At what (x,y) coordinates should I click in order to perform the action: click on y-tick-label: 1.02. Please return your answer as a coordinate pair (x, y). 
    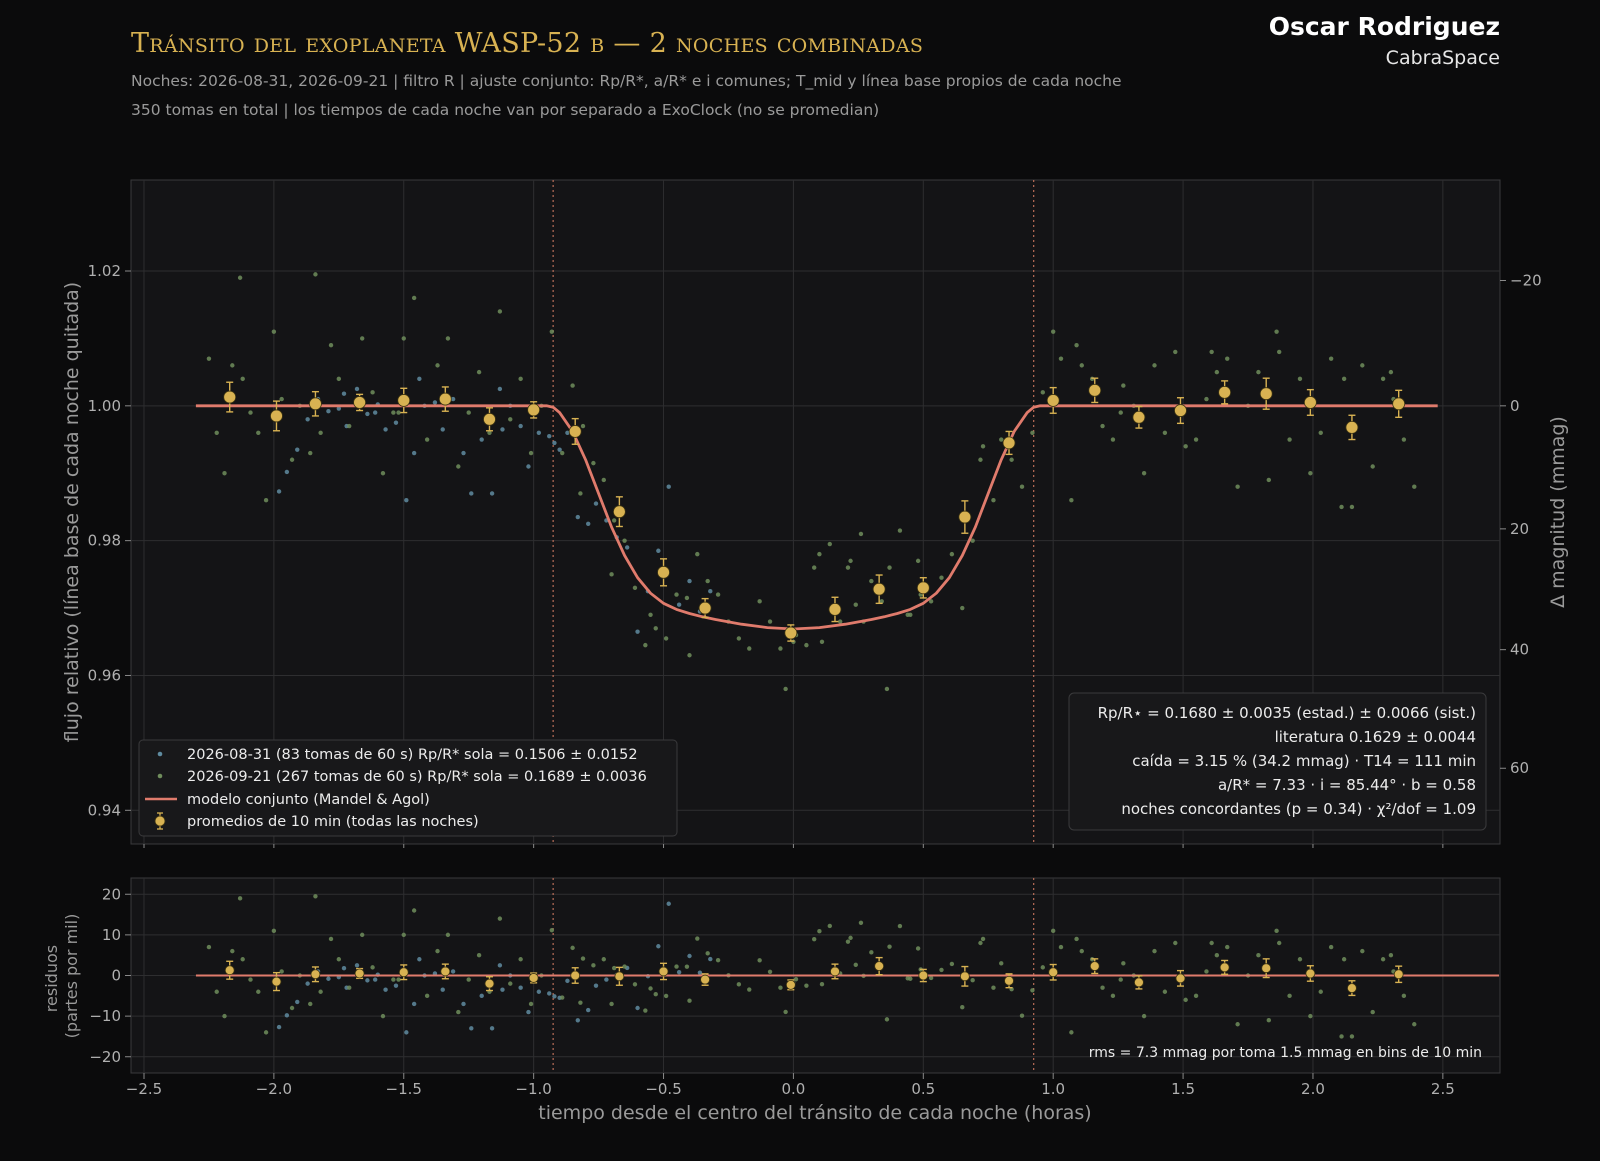
    Looking at the image, I should click on (104, 271).